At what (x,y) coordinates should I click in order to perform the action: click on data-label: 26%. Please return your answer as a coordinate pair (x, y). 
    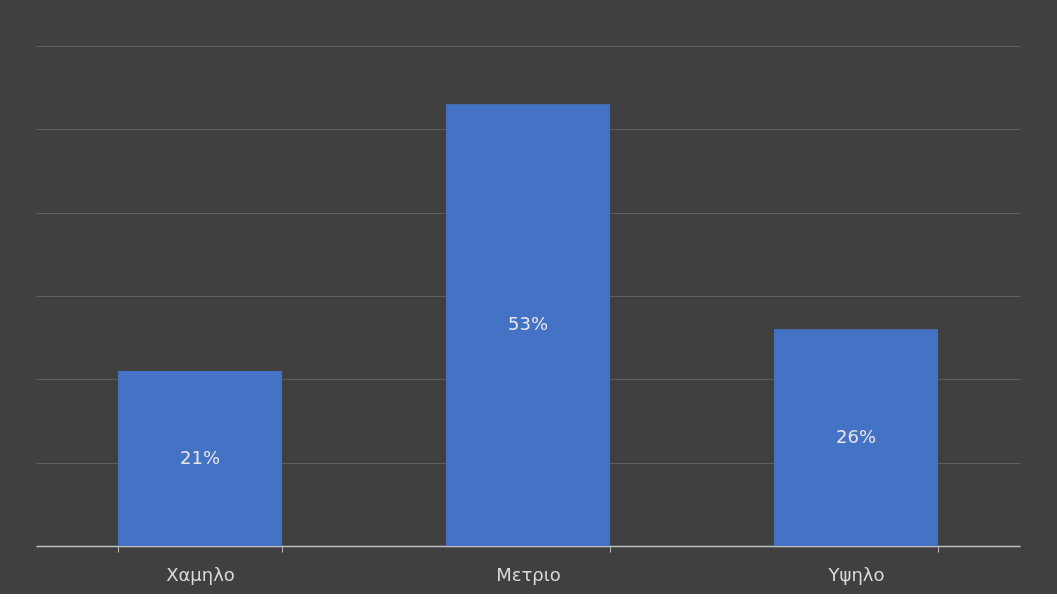
    Looking at the image, I should click on (856, 436).